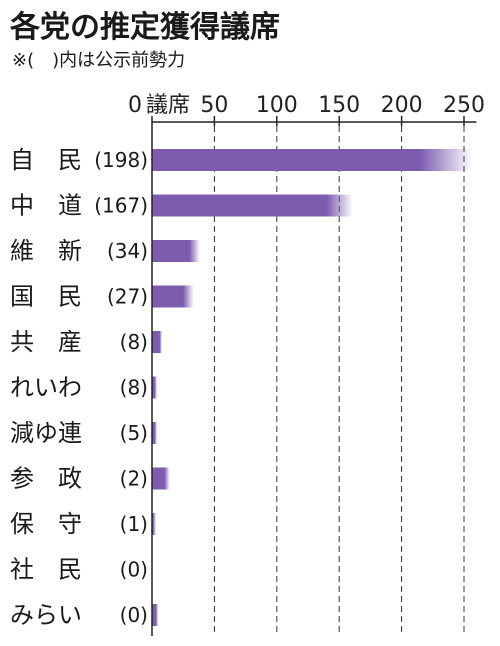 The width and height of the screenshot is (500, 646). What do you see at coordinates (46, 251) in the screenshot?
I see `category-label: 維 新` at bounding box center [46, 251].